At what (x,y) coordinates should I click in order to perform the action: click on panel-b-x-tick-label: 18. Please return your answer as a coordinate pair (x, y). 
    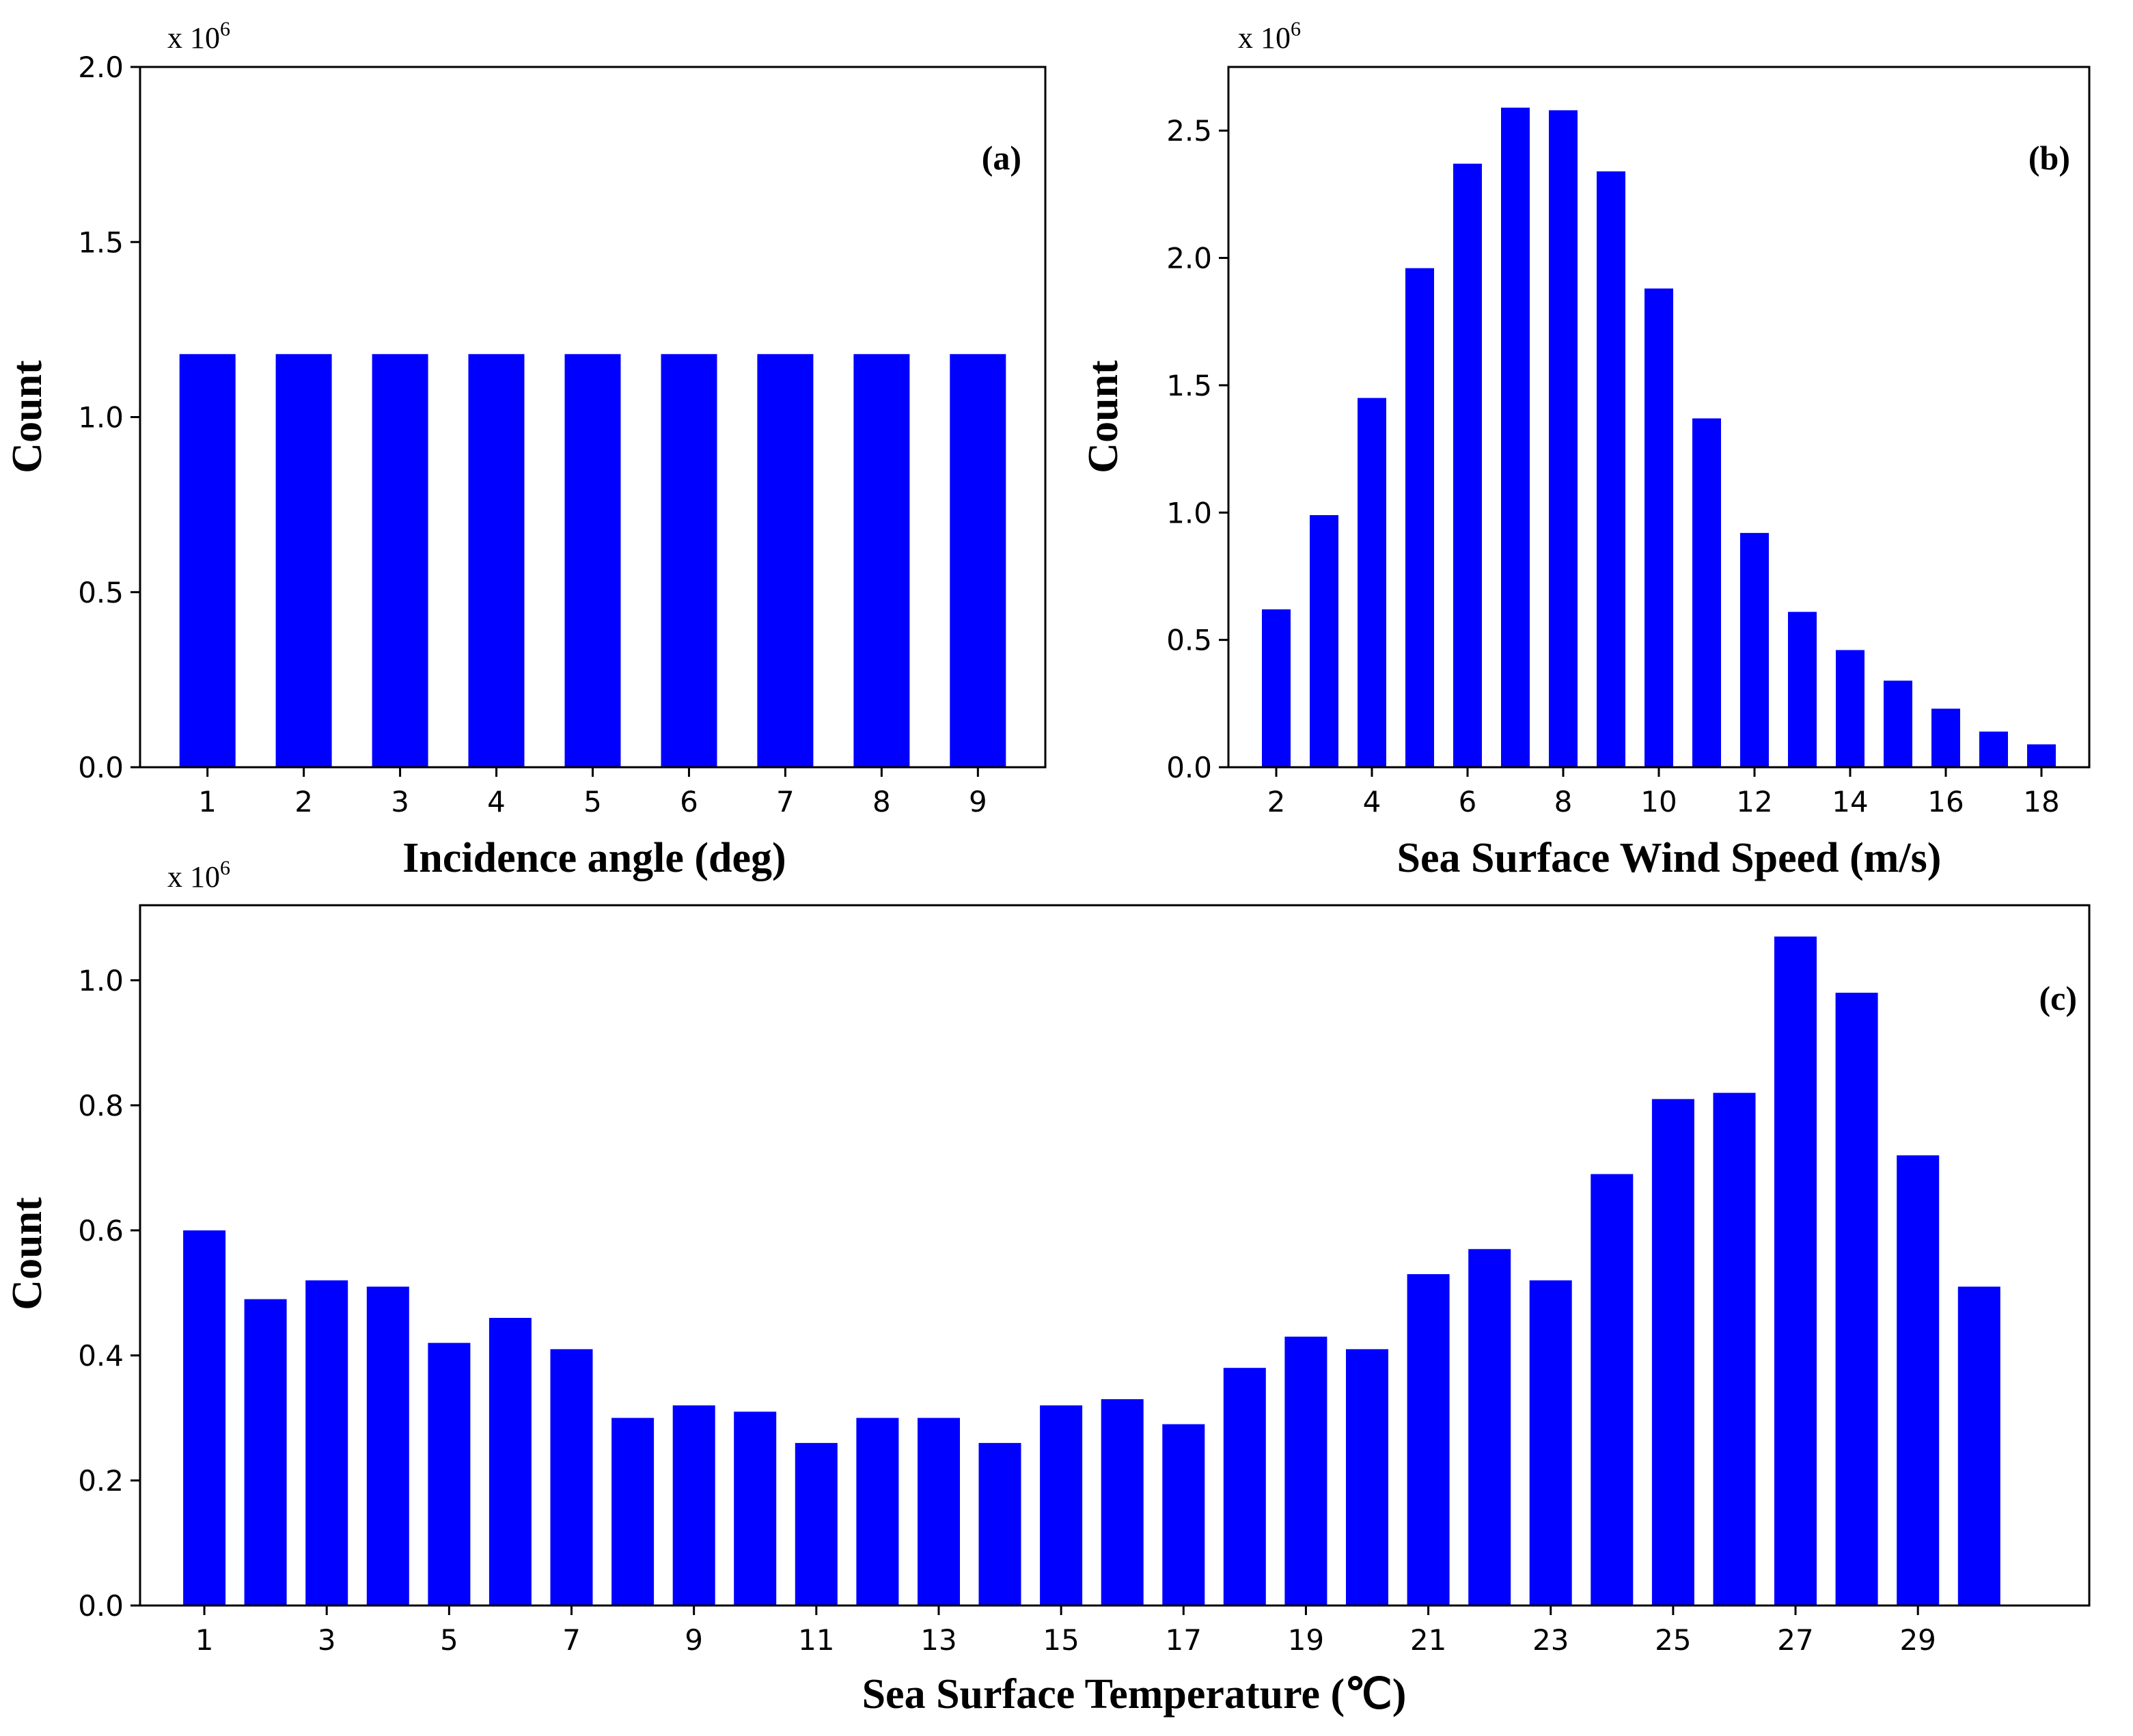
    Looking at the image, I should click on (2041, 801).